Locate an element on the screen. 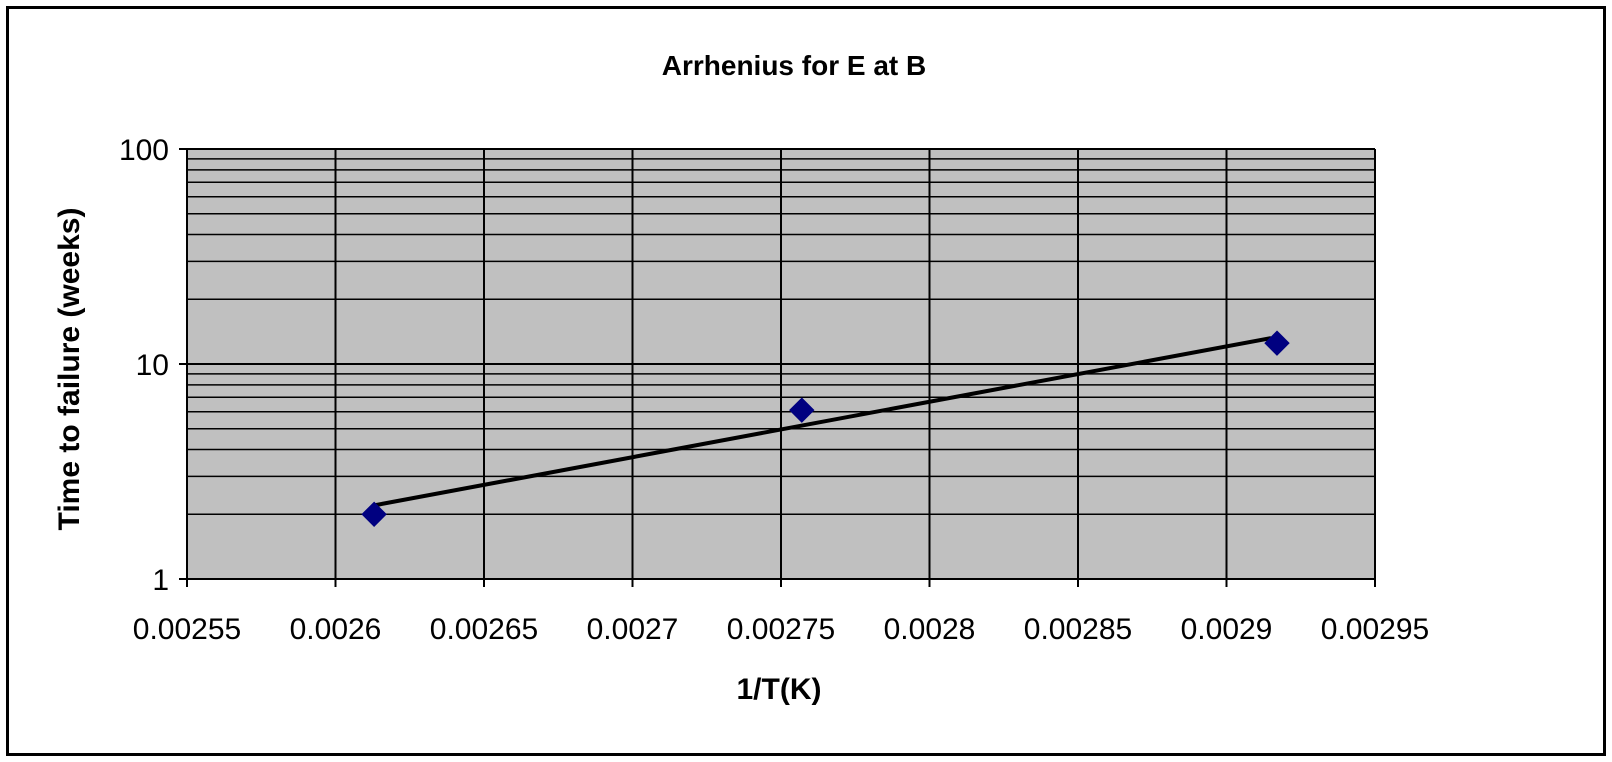 The width and height of the screenshot is (1612, 762). x-tick-label: 0.0029 is located at coordinates (1227, 629).